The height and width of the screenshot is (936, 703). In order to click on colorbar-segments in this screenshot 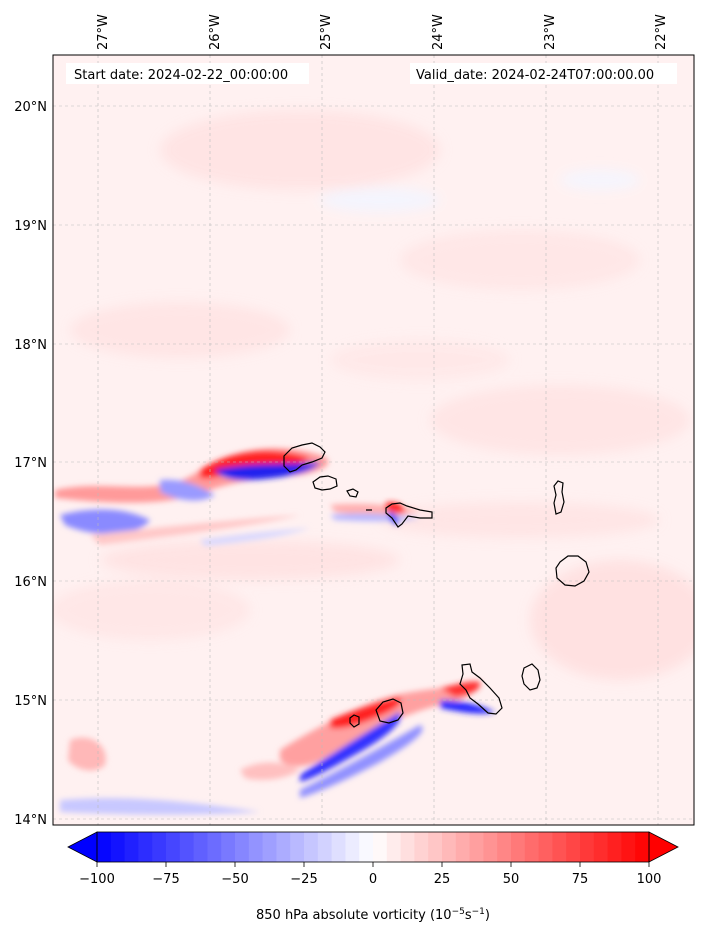, I will do `click(373, 847)`.